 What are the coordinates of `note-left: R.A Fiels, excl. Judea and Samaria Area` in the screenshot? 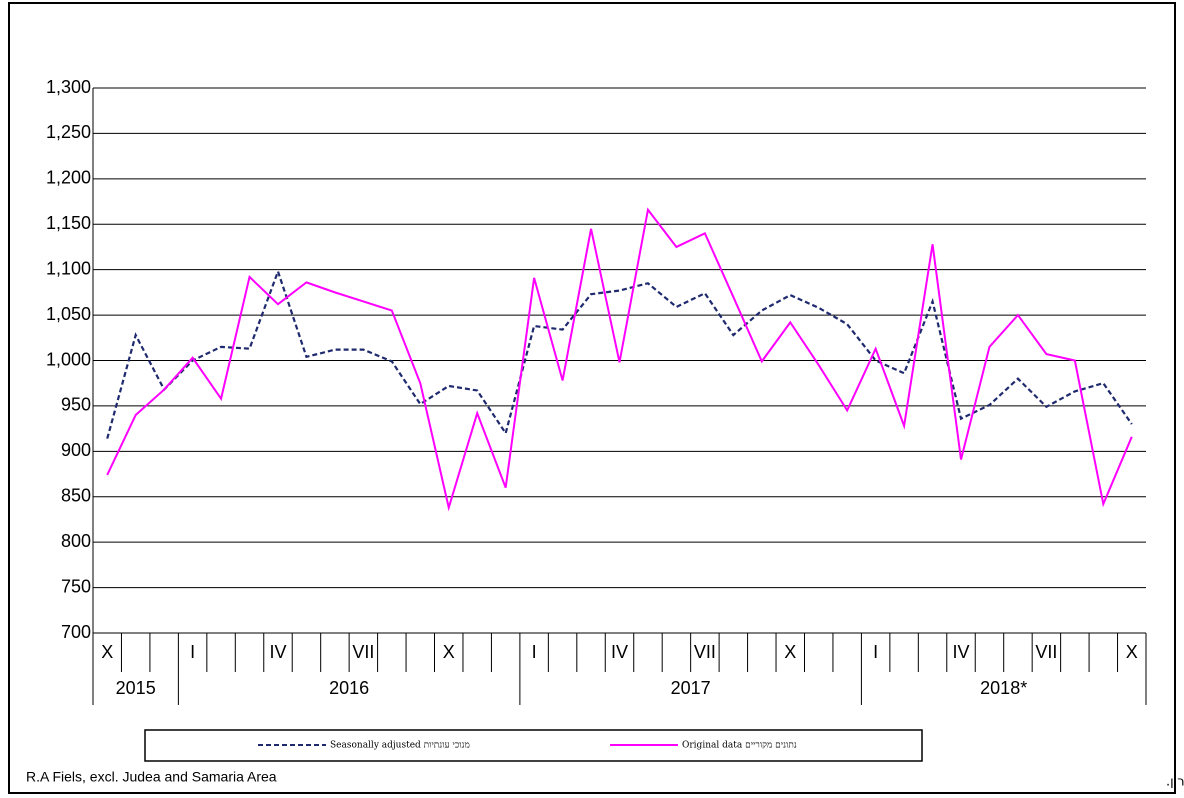 It's located at (151, 777).